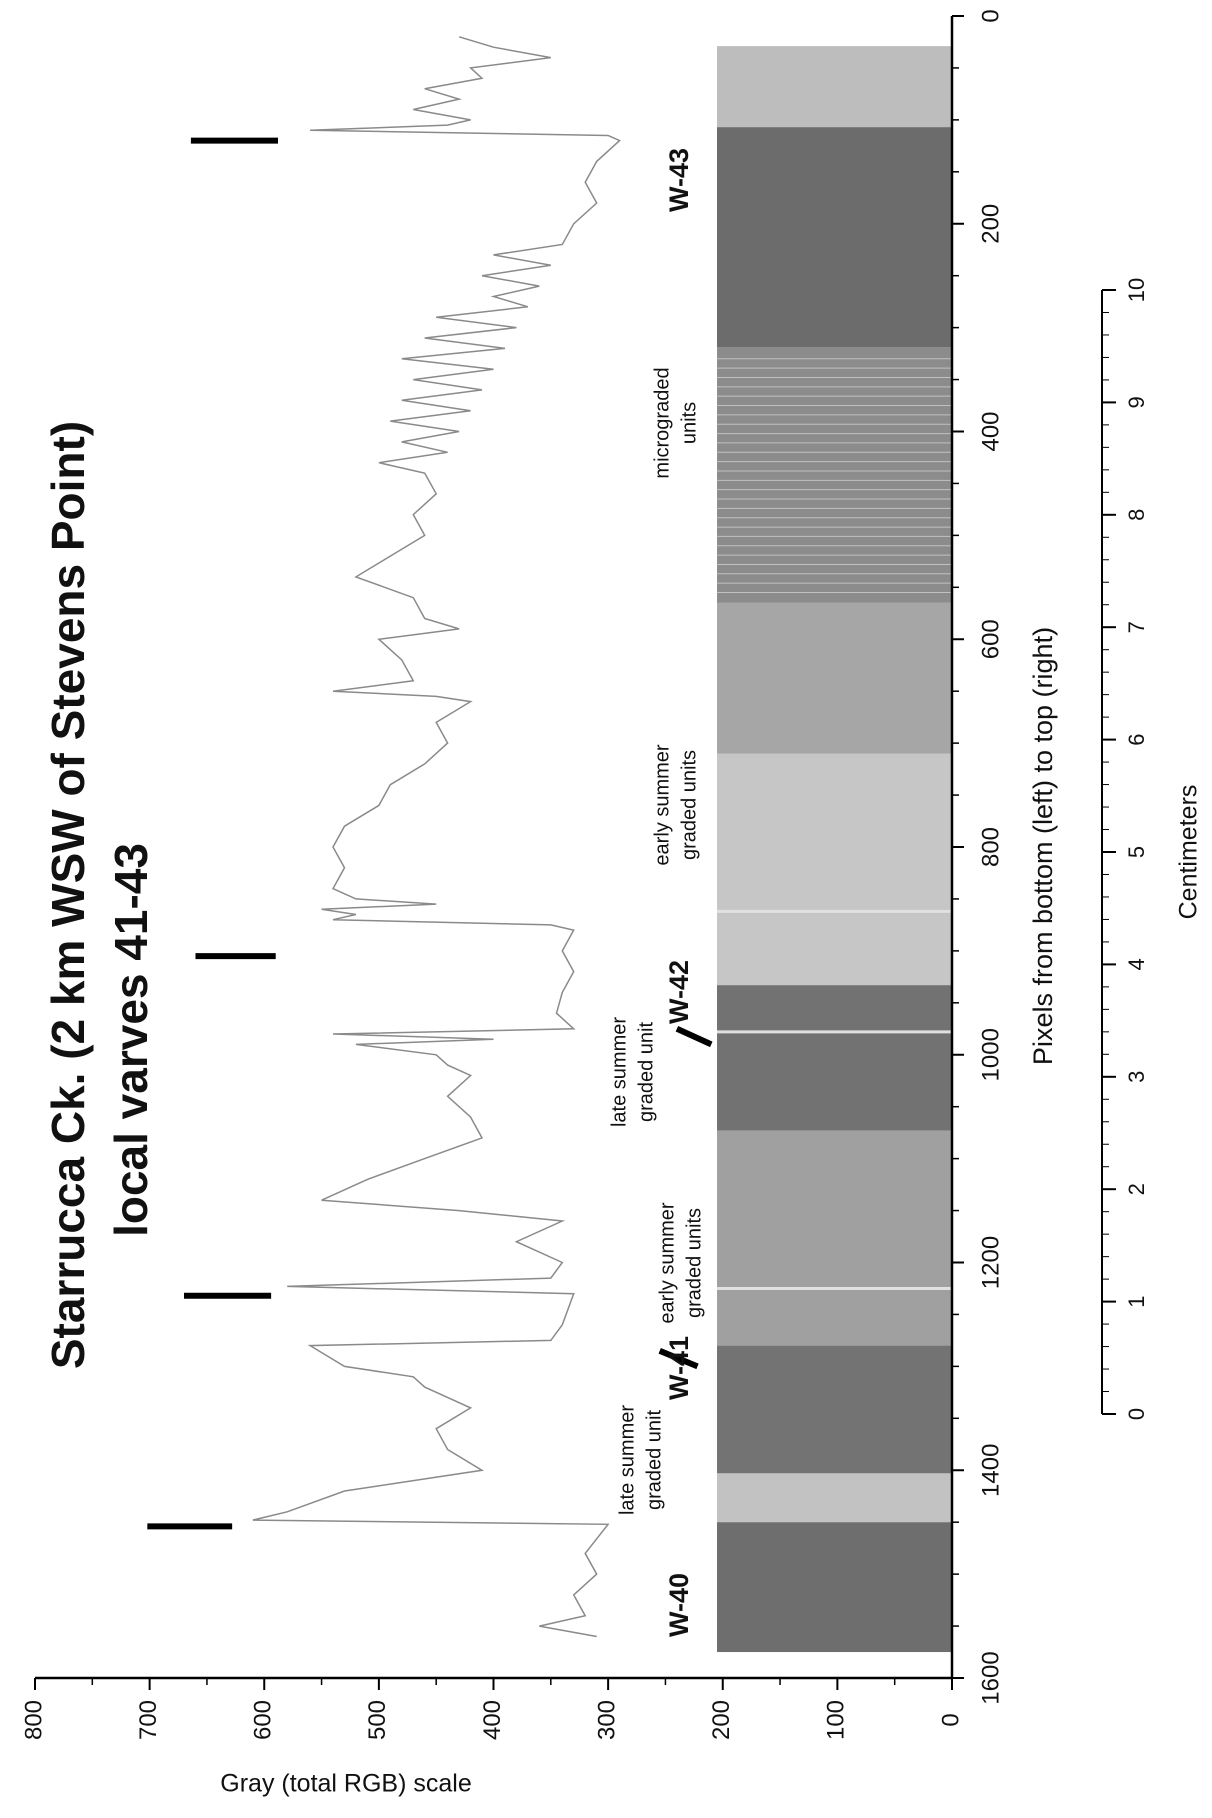 The width and height of the screenshot is (1212, 1818). What do you see at coordinates (33, 1720) in the screenshot?
I see `y-tick-label: 800` at bounding box center [33, 1720].